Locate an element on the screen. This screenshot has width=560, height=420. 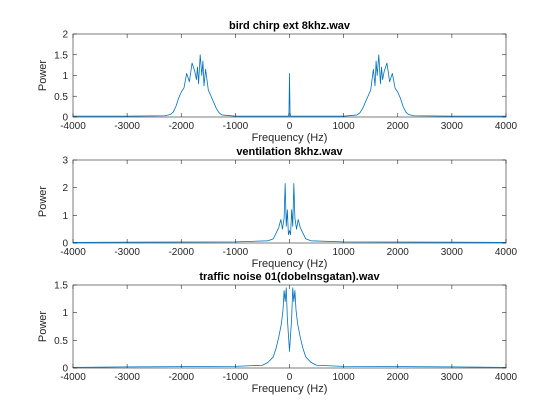
chart-title: traffic noise 01(dobelnsgatan).wav is located at coordinates (289, 277).